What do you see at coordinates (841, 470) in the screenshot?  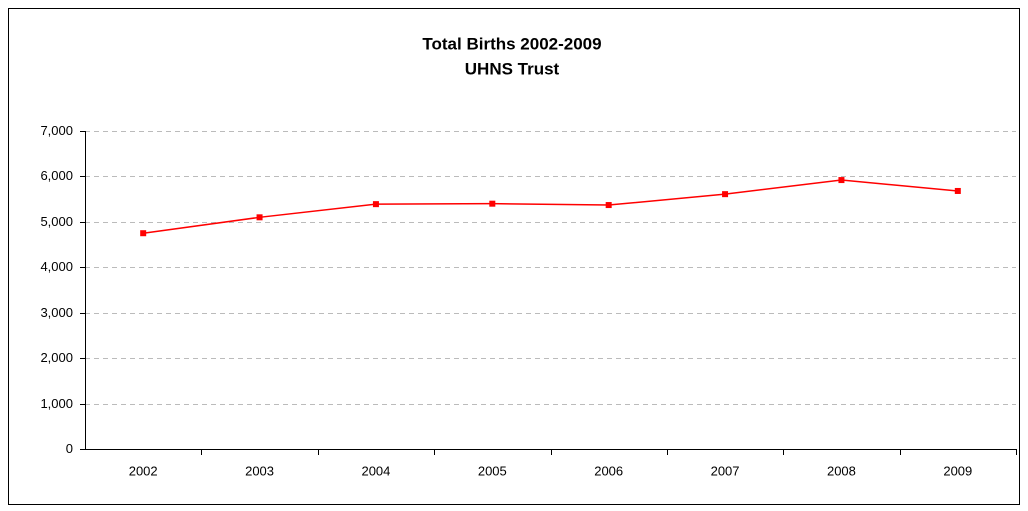 I see `x-tick-label: 2008` at bounding box center [841, 470].